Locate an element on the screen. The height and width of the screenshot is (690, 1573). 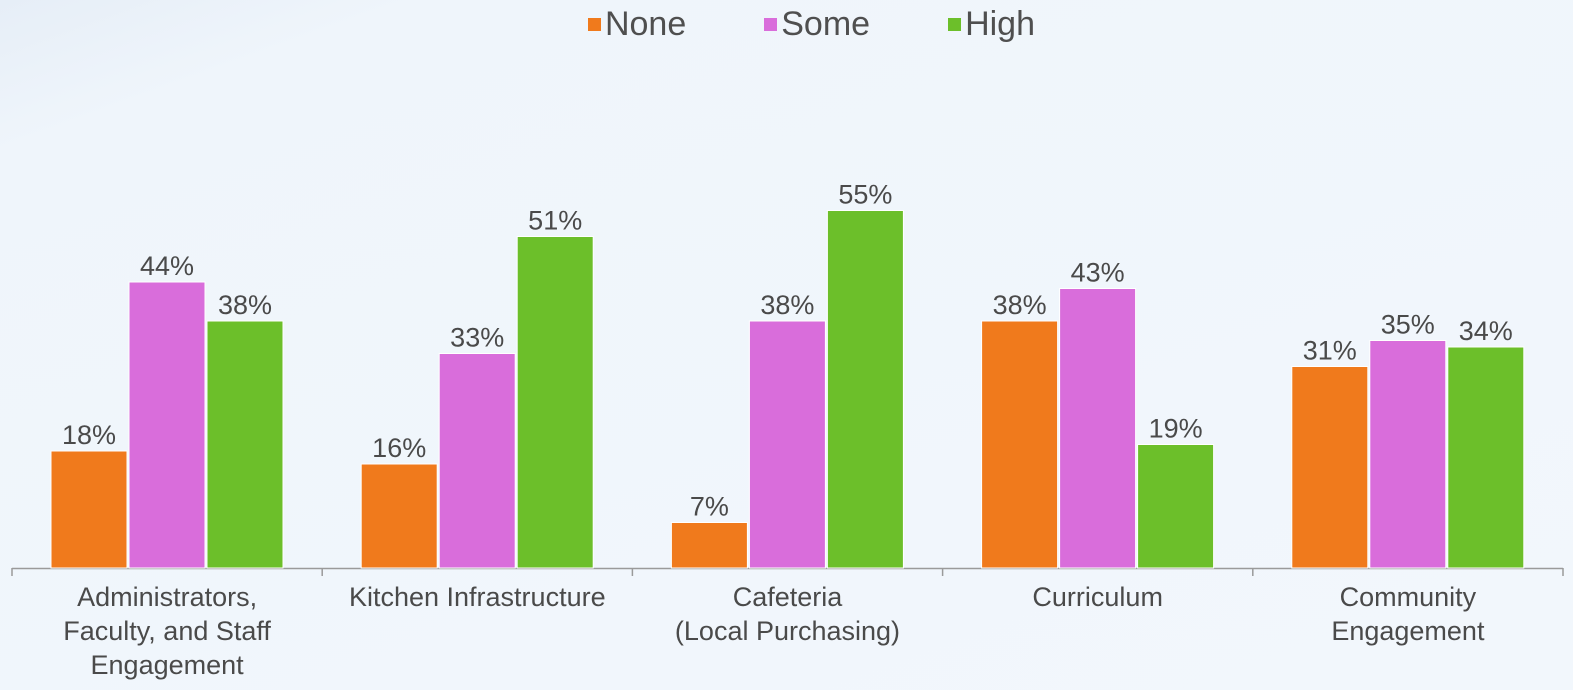
data-label-high-0: 38% is located at coordinates (245, 305).